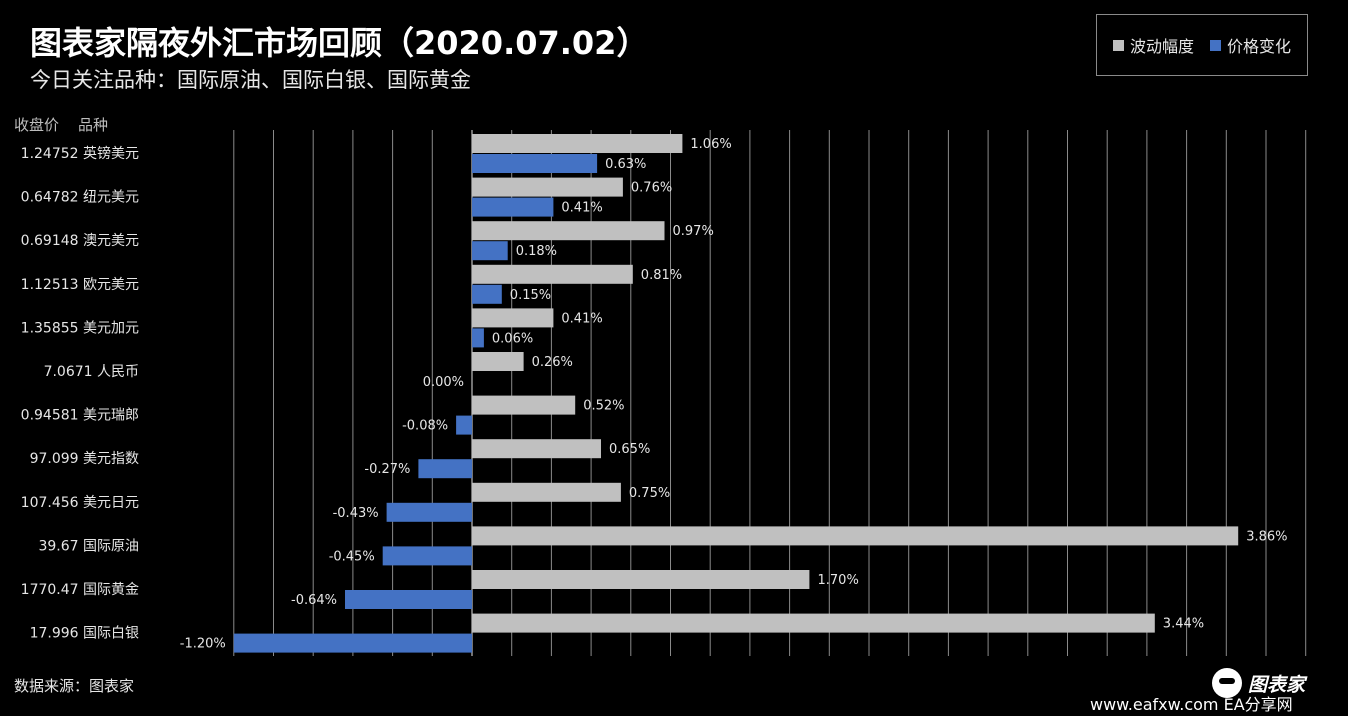 This screenshot has width=1348, height=716. I want to click on category-name: 人民币, so click(118, 372).